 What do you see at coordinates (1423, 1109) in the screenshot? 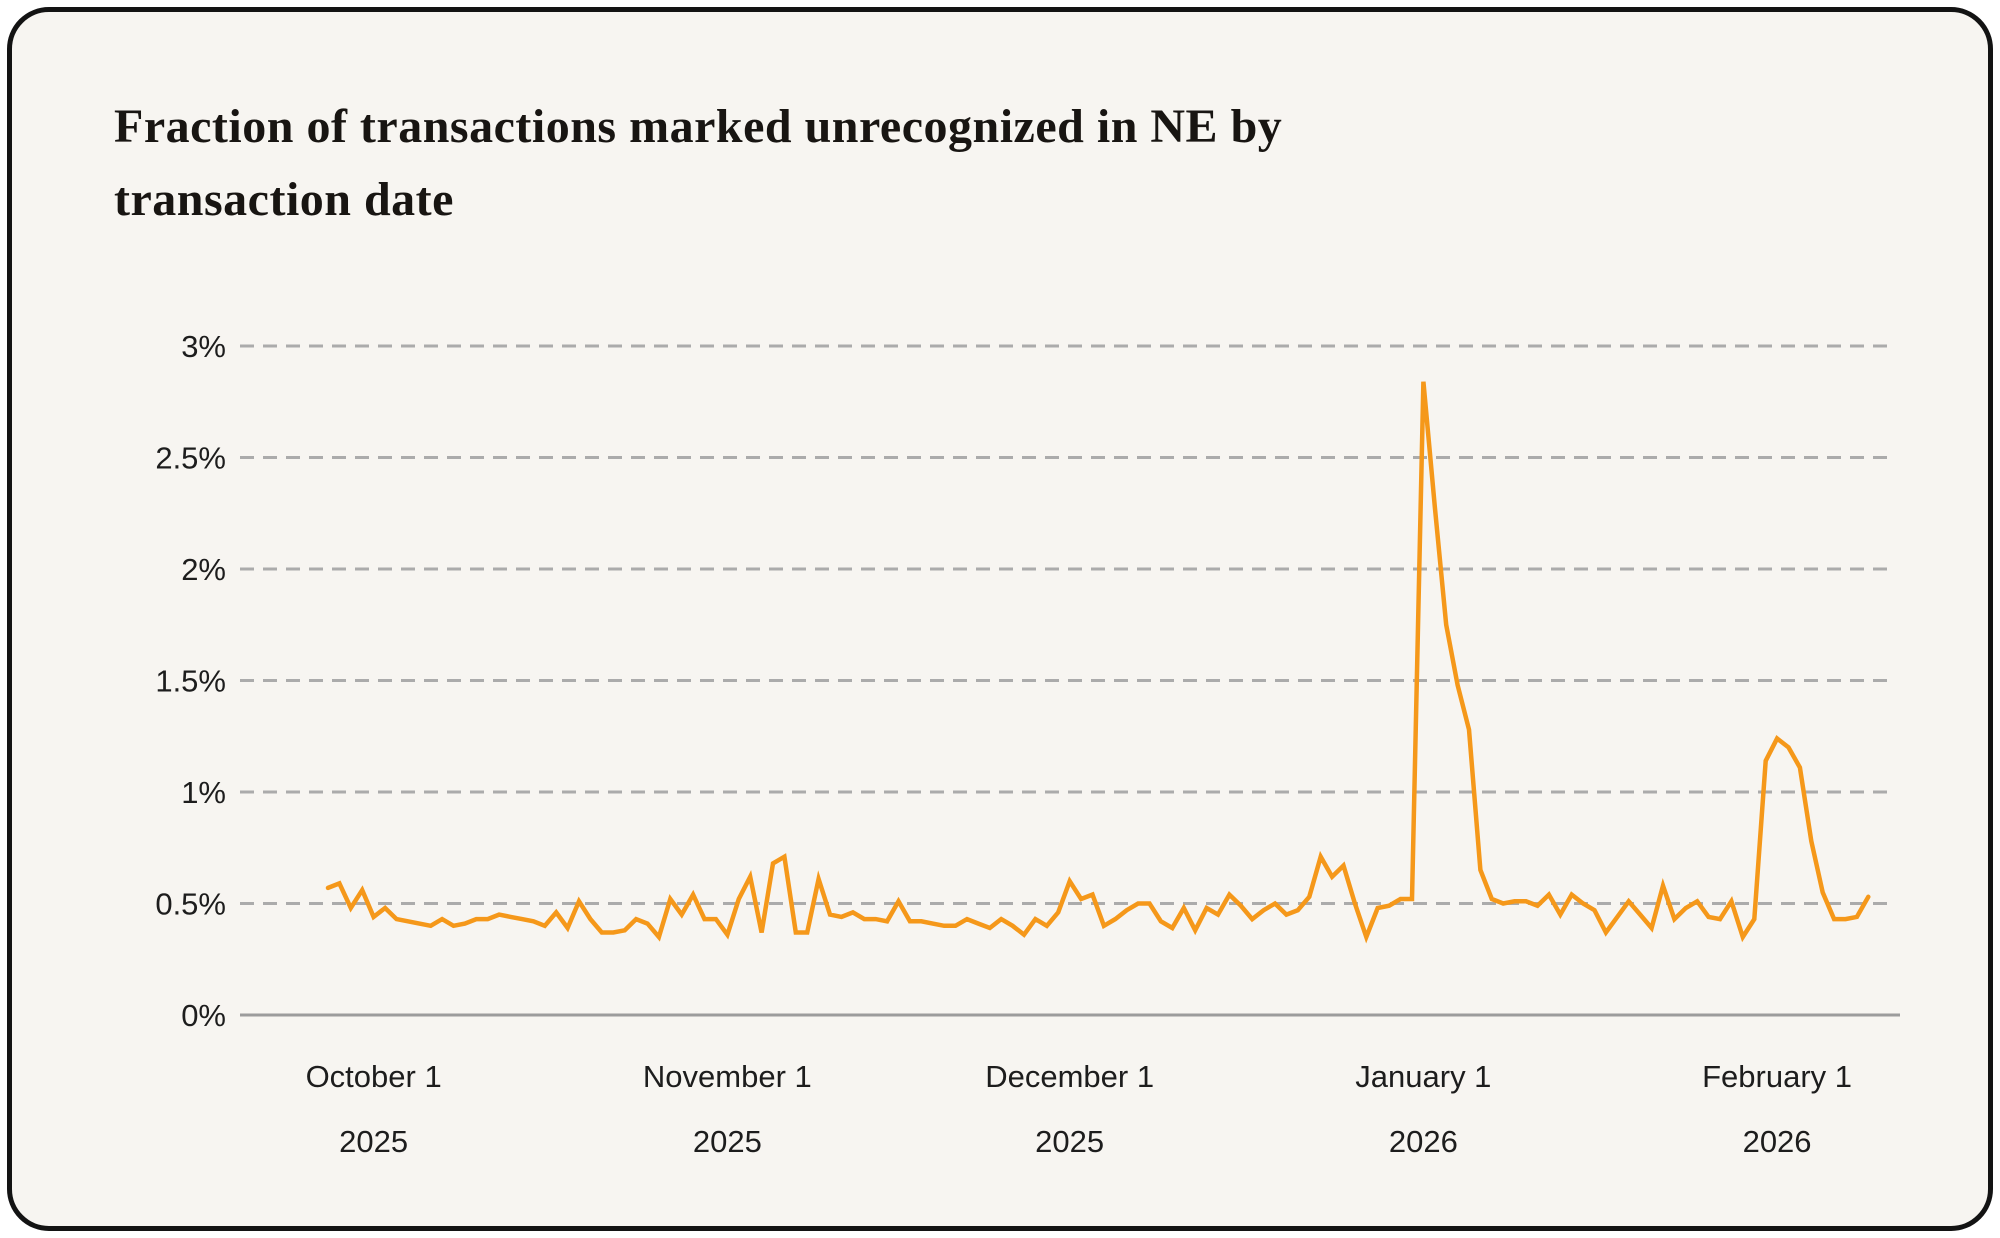
I see `x-axis-label: January 1 2026` at bounding box center [1423, 1109].